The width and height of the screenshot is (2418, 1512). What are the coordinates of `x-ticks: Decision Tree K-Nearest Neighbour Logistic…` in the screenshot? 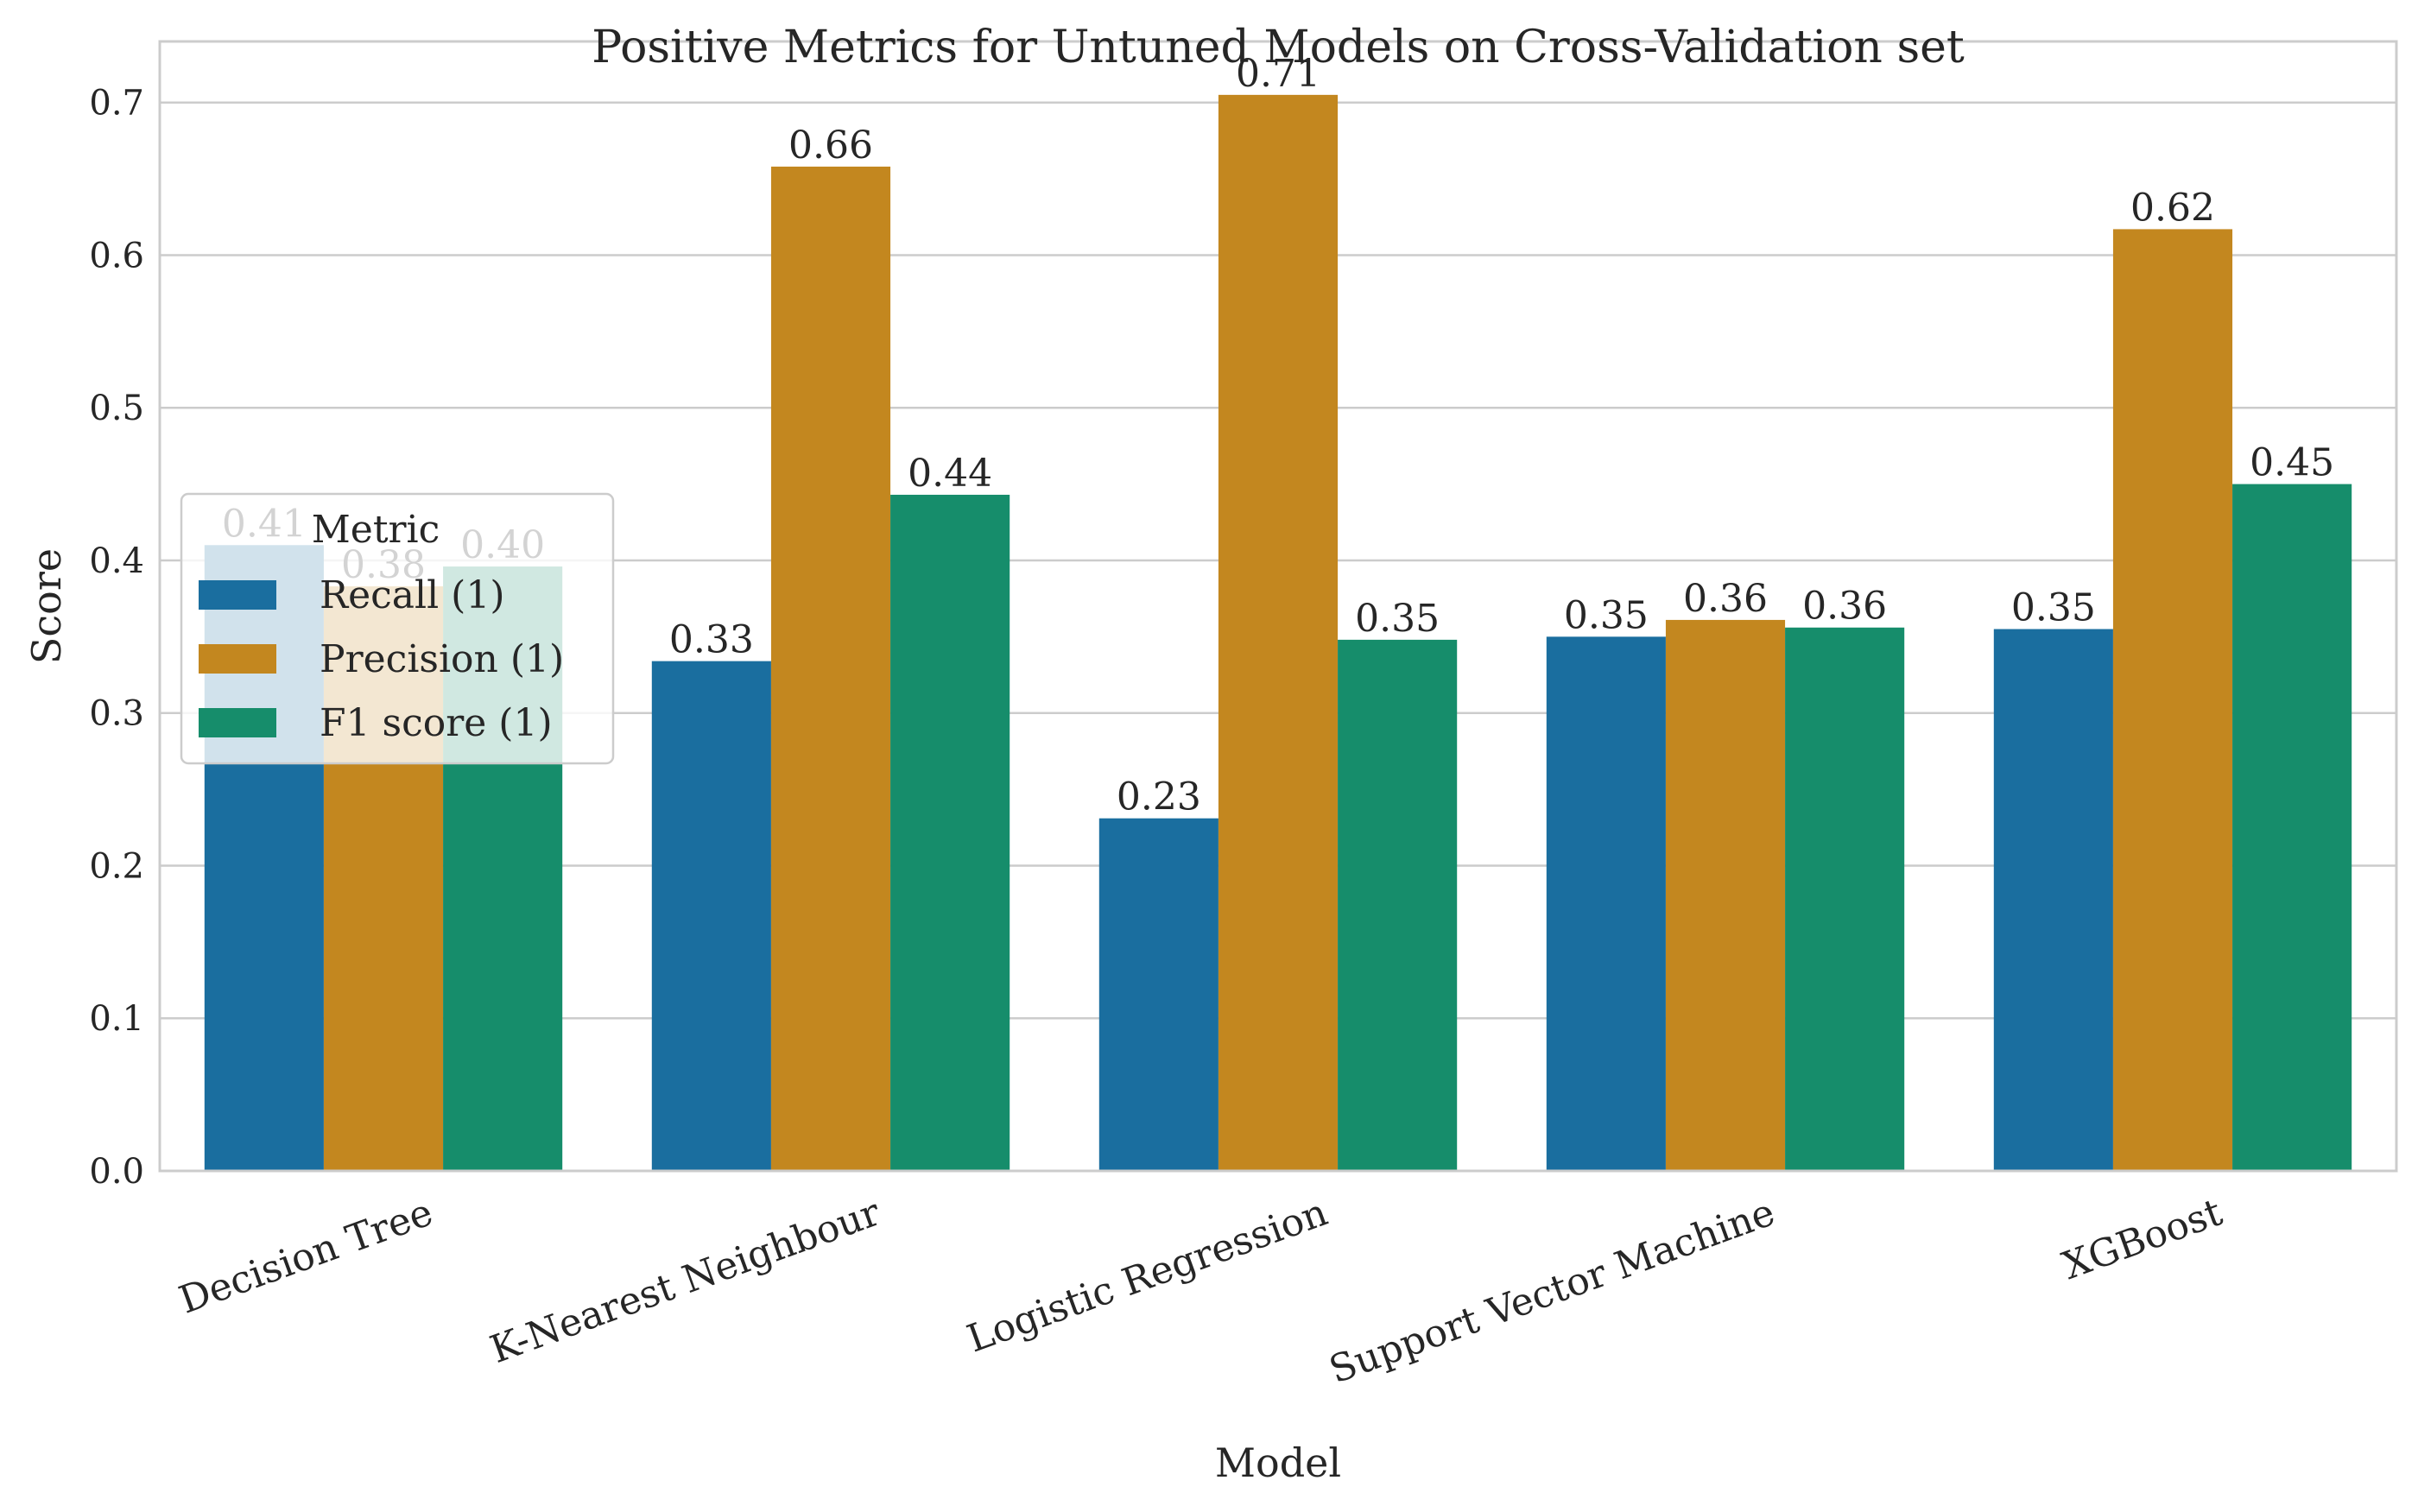 It's located at (1201, 1291).